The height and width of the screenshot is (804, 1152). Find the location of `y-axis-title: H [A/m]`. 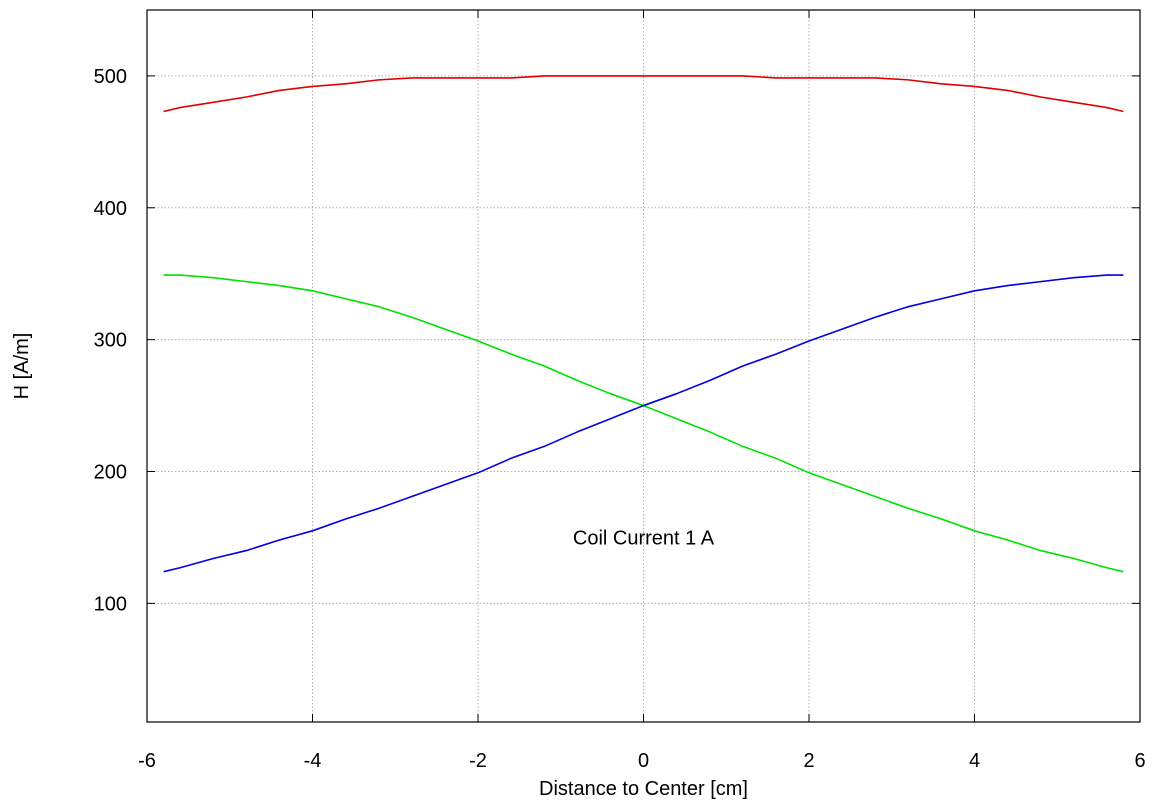

y-axis-title: H [A/m] is located at coordinates (22, 366).